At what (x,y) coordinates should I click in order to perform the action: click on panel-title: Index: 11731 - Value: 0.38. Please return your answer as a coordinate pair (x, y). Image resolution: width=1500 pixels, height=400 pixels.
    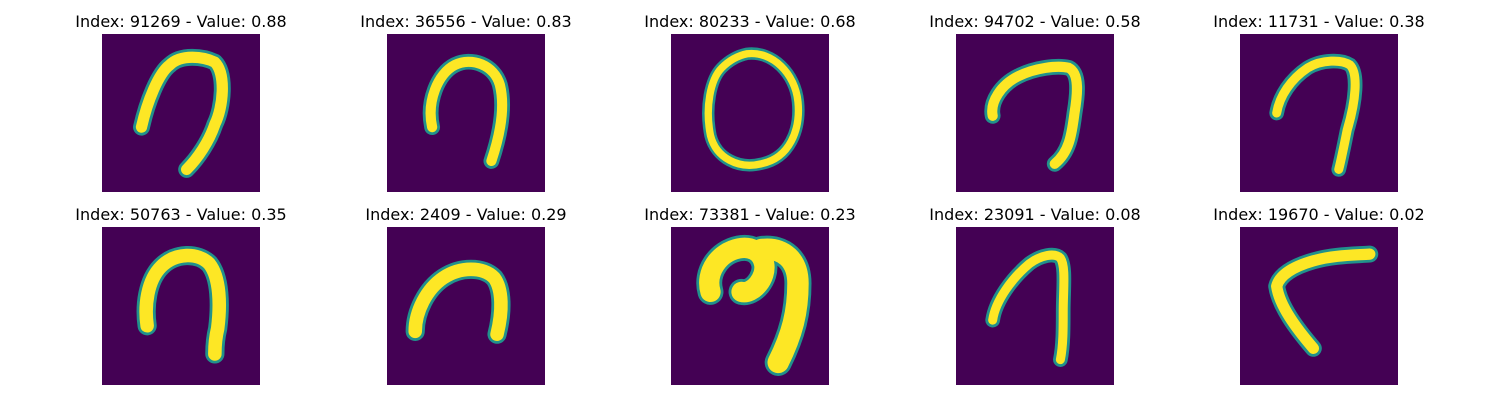
    Looking at the image, I should click on (1319, 21).